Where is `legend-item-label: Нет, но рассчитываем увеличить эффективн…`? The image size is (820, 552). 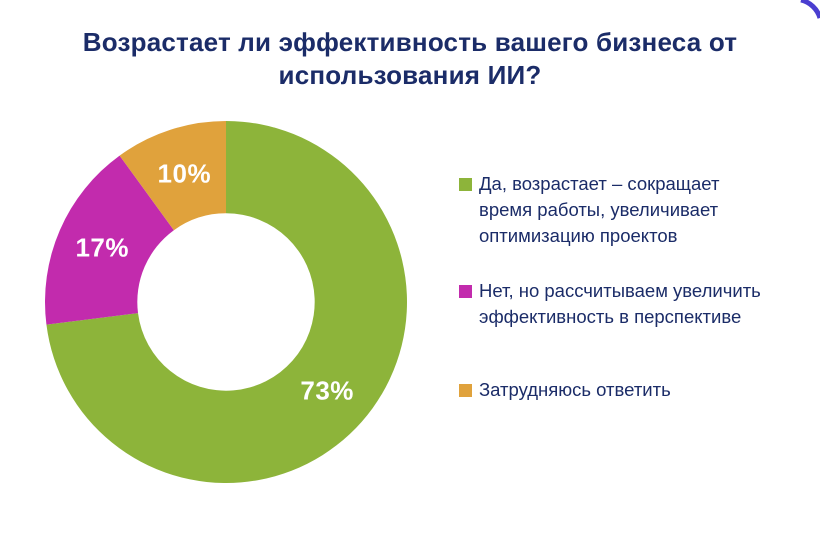 legend-item-label: Нет, но рассчитываем увеличить эффективн… is located at coordinates (620, 303).